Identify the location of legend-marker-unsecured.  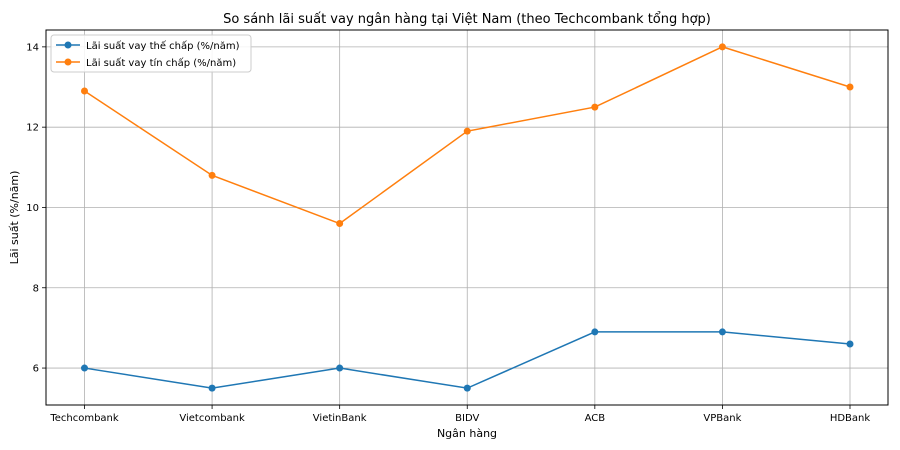
(68, 62).